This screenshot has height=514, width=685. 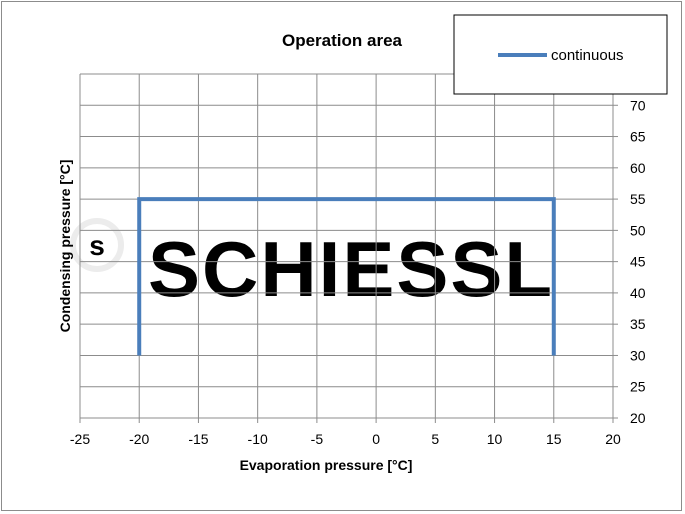 What do you see at coordinates (139, 439) in the screenshot?
I see `x-tick-label-1: -20` at bounding box center [139, 439].